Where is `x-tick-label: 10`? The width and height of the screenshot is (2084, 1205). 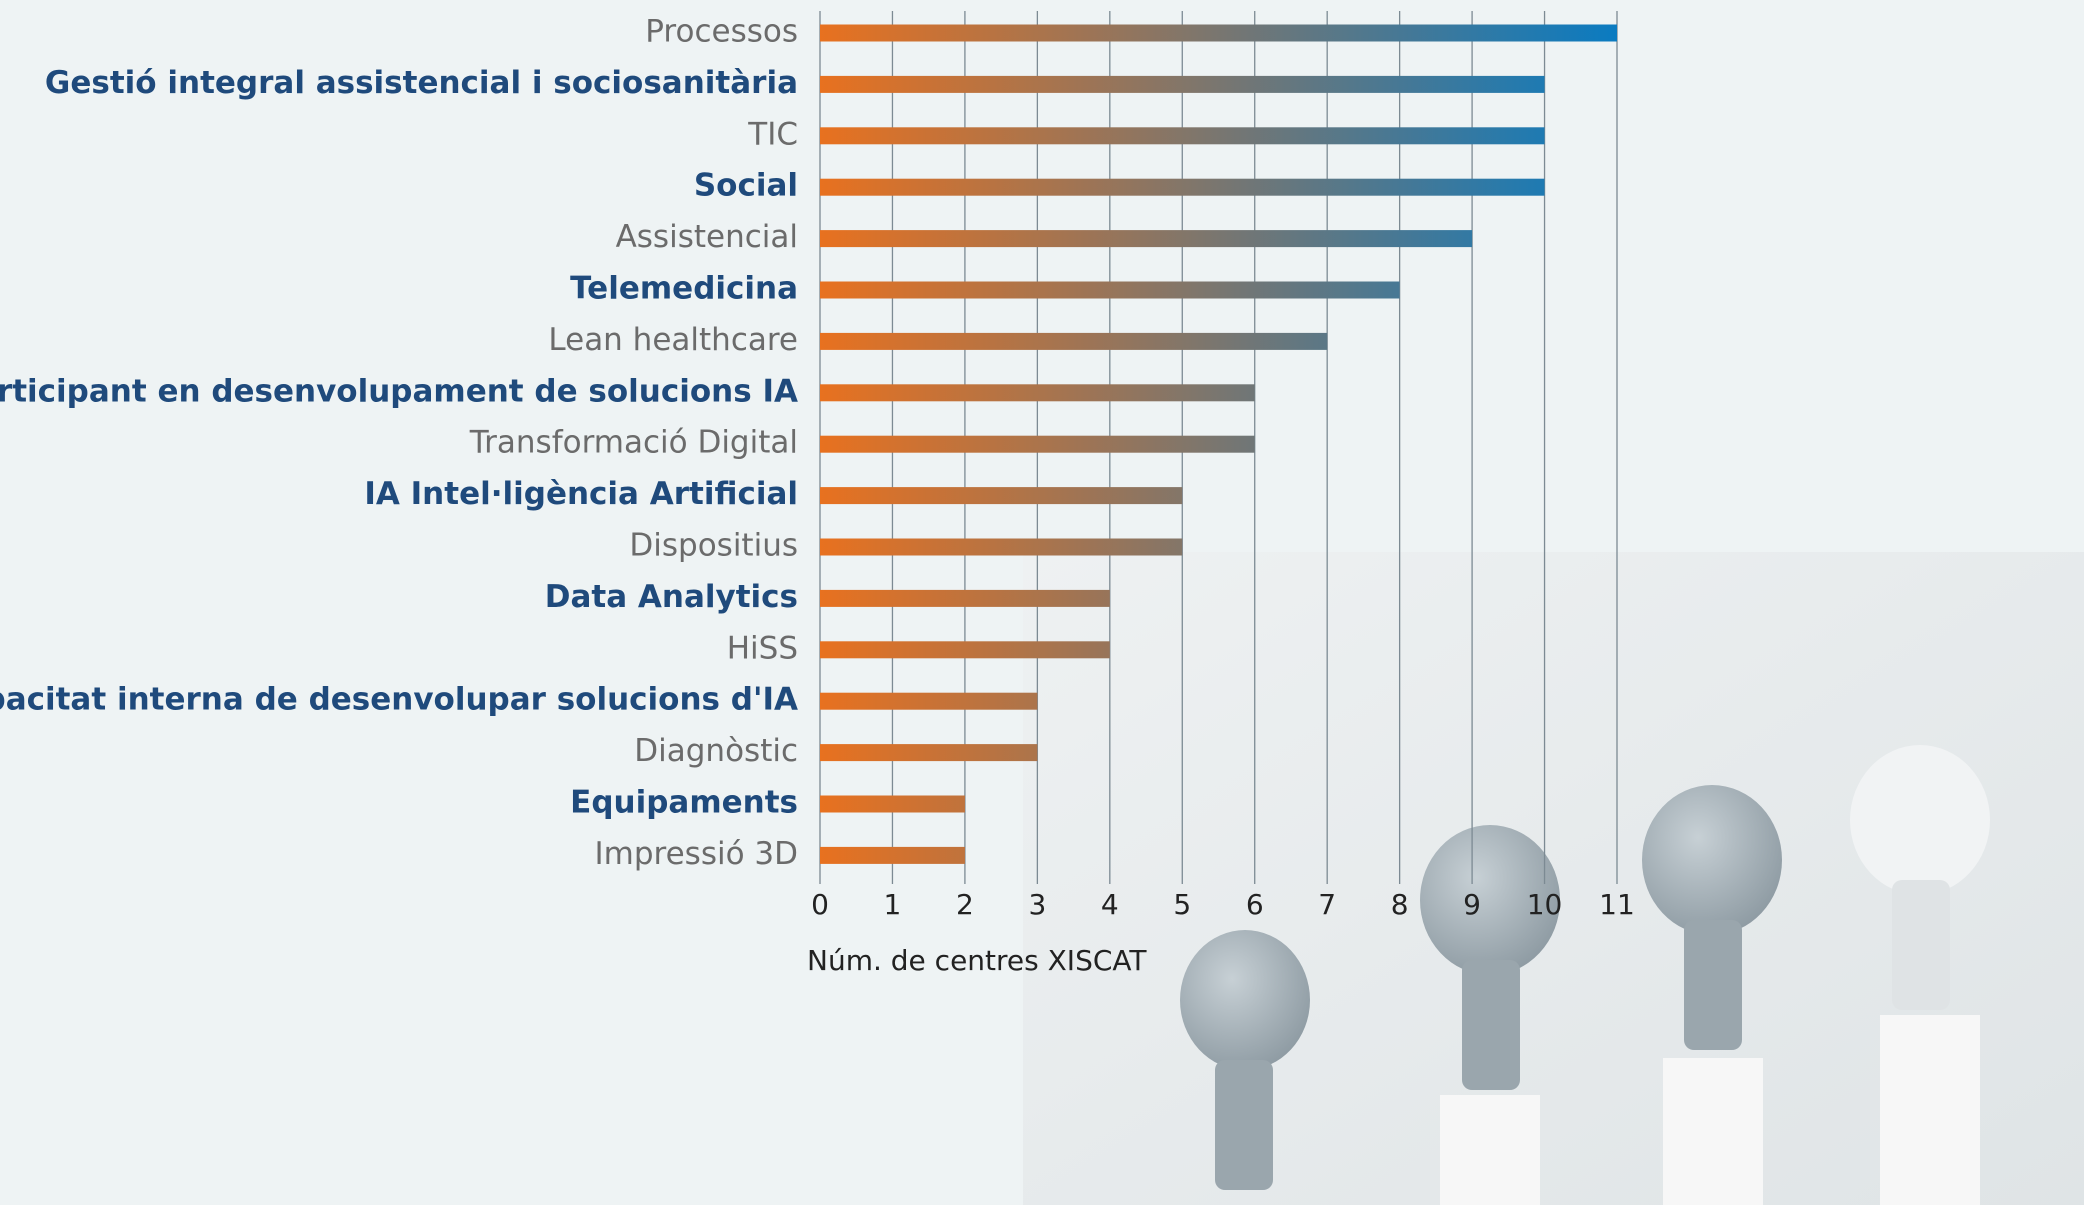 x-tick-label: 10 is located at coordinates (1545, 904).